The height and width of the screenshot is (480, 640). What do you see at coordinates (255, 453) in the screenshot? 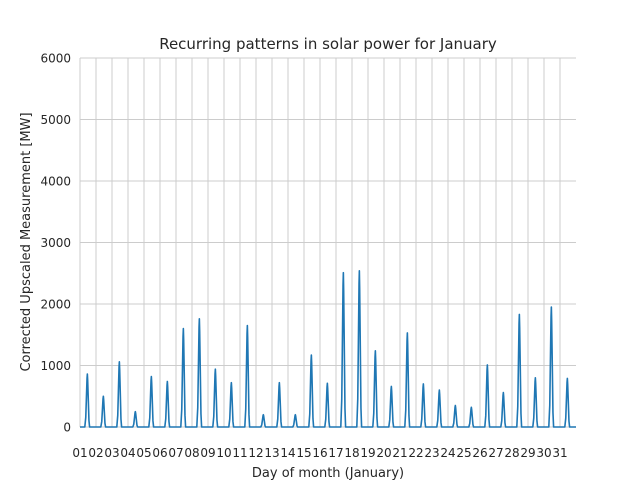
I see `x-tick-label: 12` at bounding box center [255, 453].